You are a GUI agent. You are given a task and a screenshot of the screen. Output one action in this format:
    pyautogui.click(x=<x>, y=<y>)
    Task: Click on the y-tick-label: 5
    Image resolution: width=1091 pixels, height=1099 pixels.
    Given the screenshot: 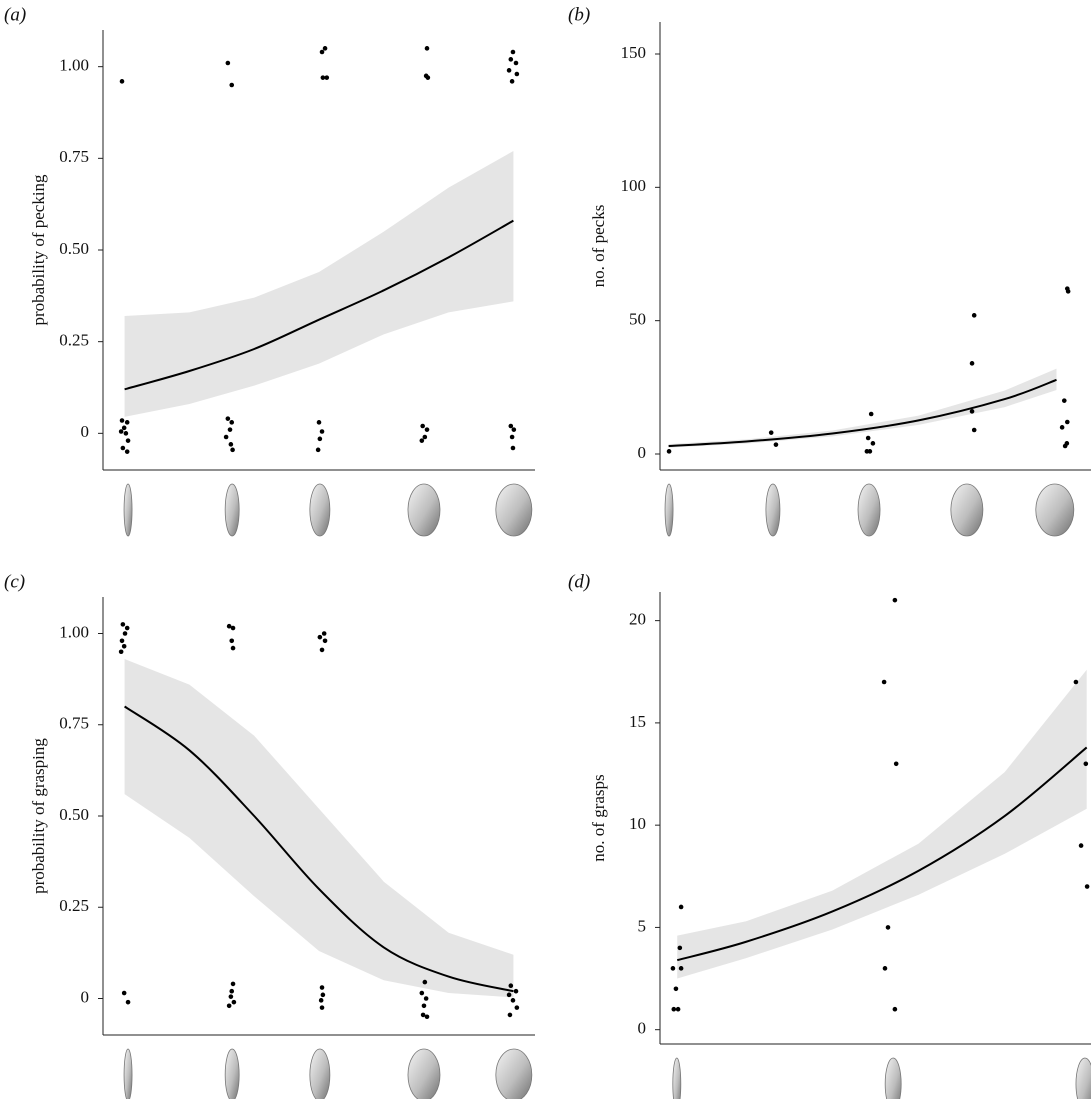 What is the action you would take?
    pyautogui.click(x=642, y=925)
    